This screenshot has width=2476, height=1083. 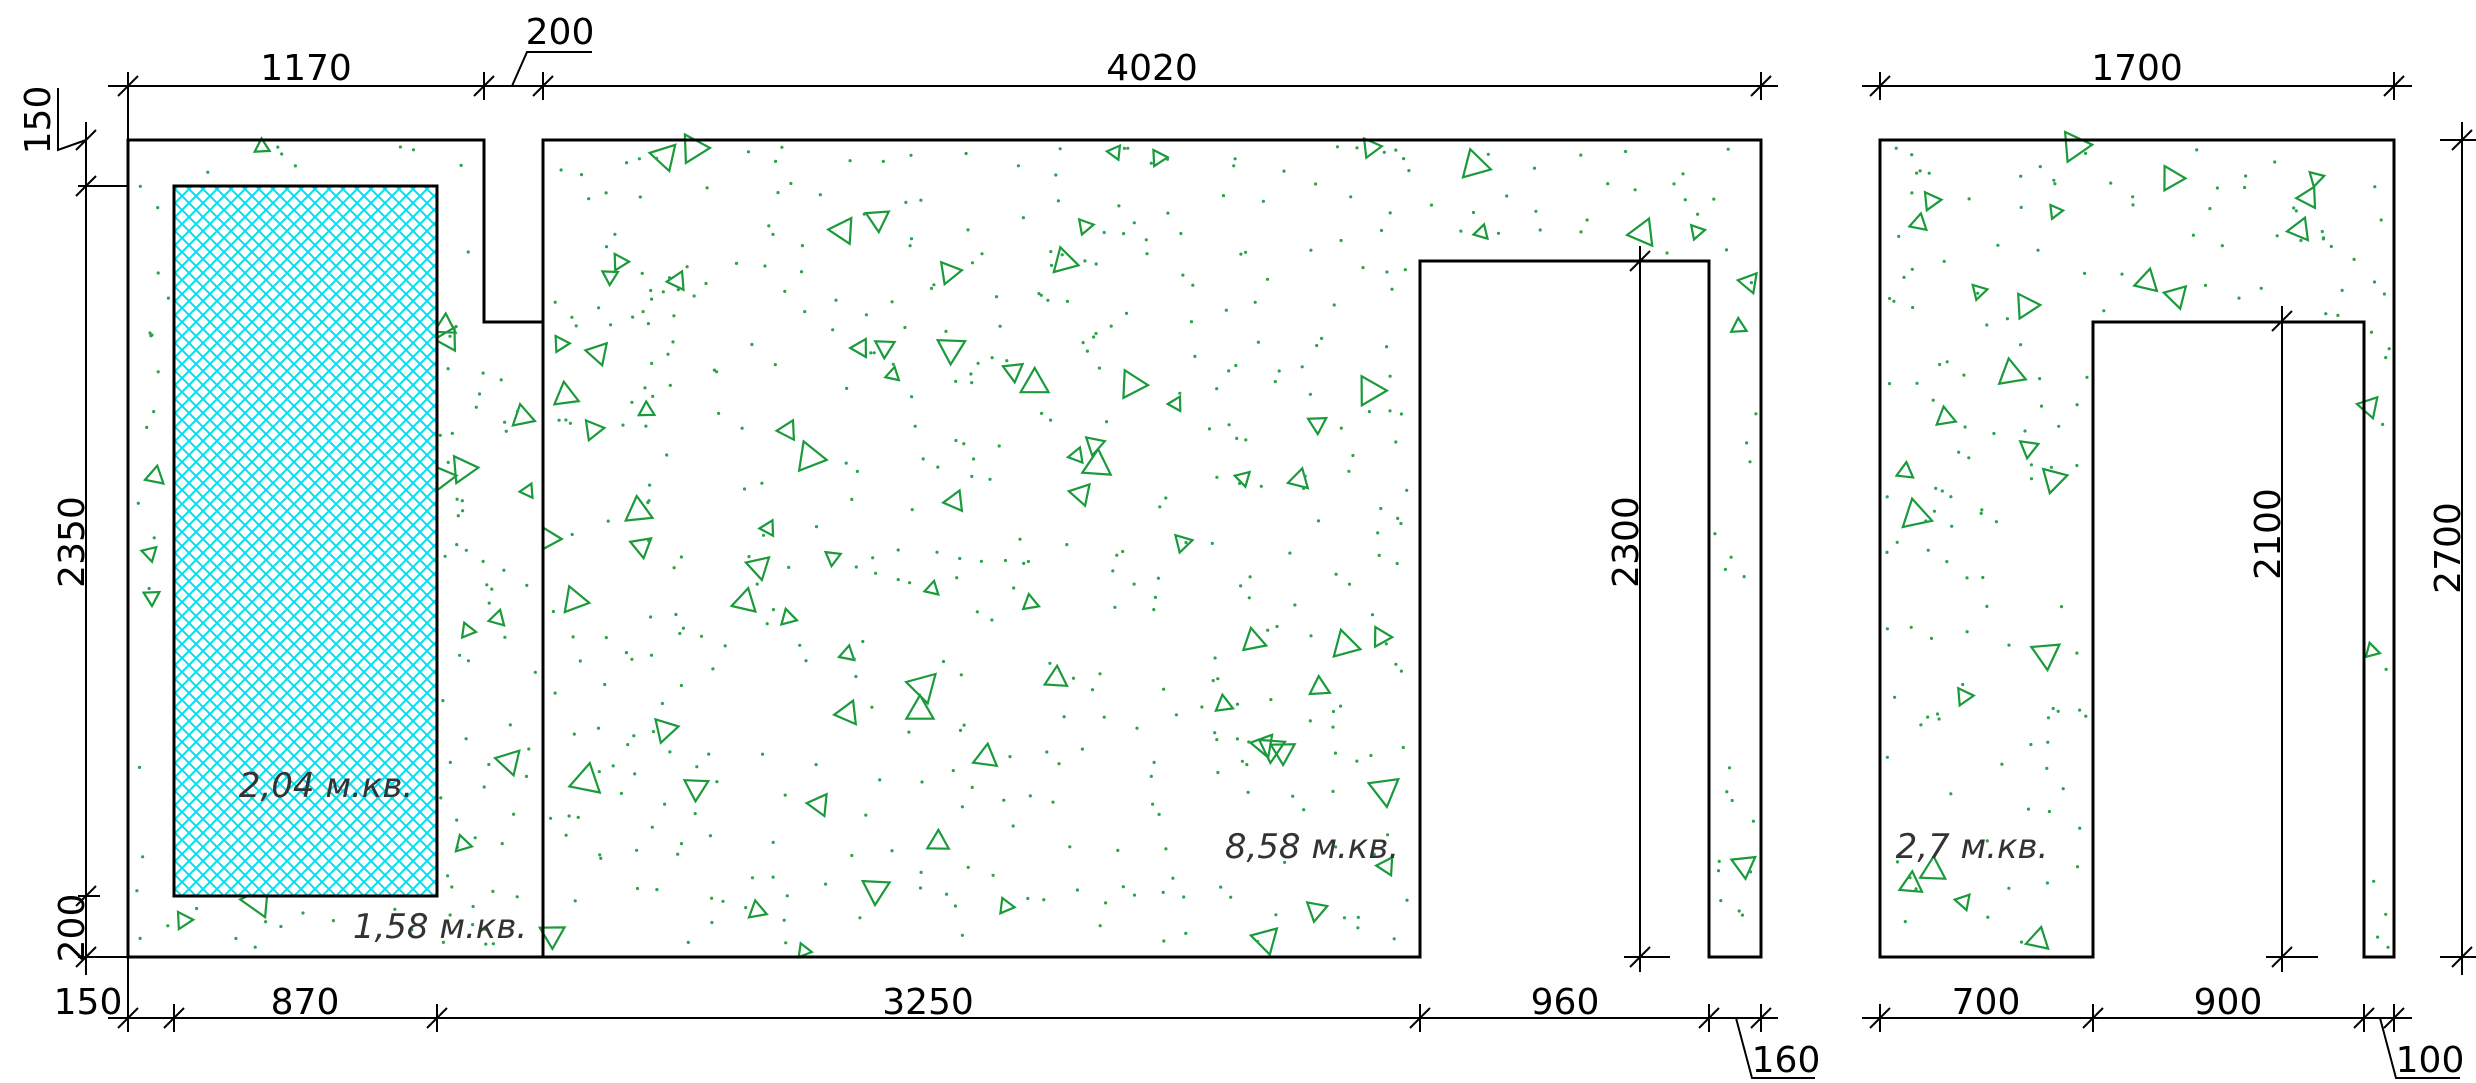 What do you see at coordinates (560, 32) in the screenshot?
I see `dim-top-200: 200` at bounding box center [560, 32].